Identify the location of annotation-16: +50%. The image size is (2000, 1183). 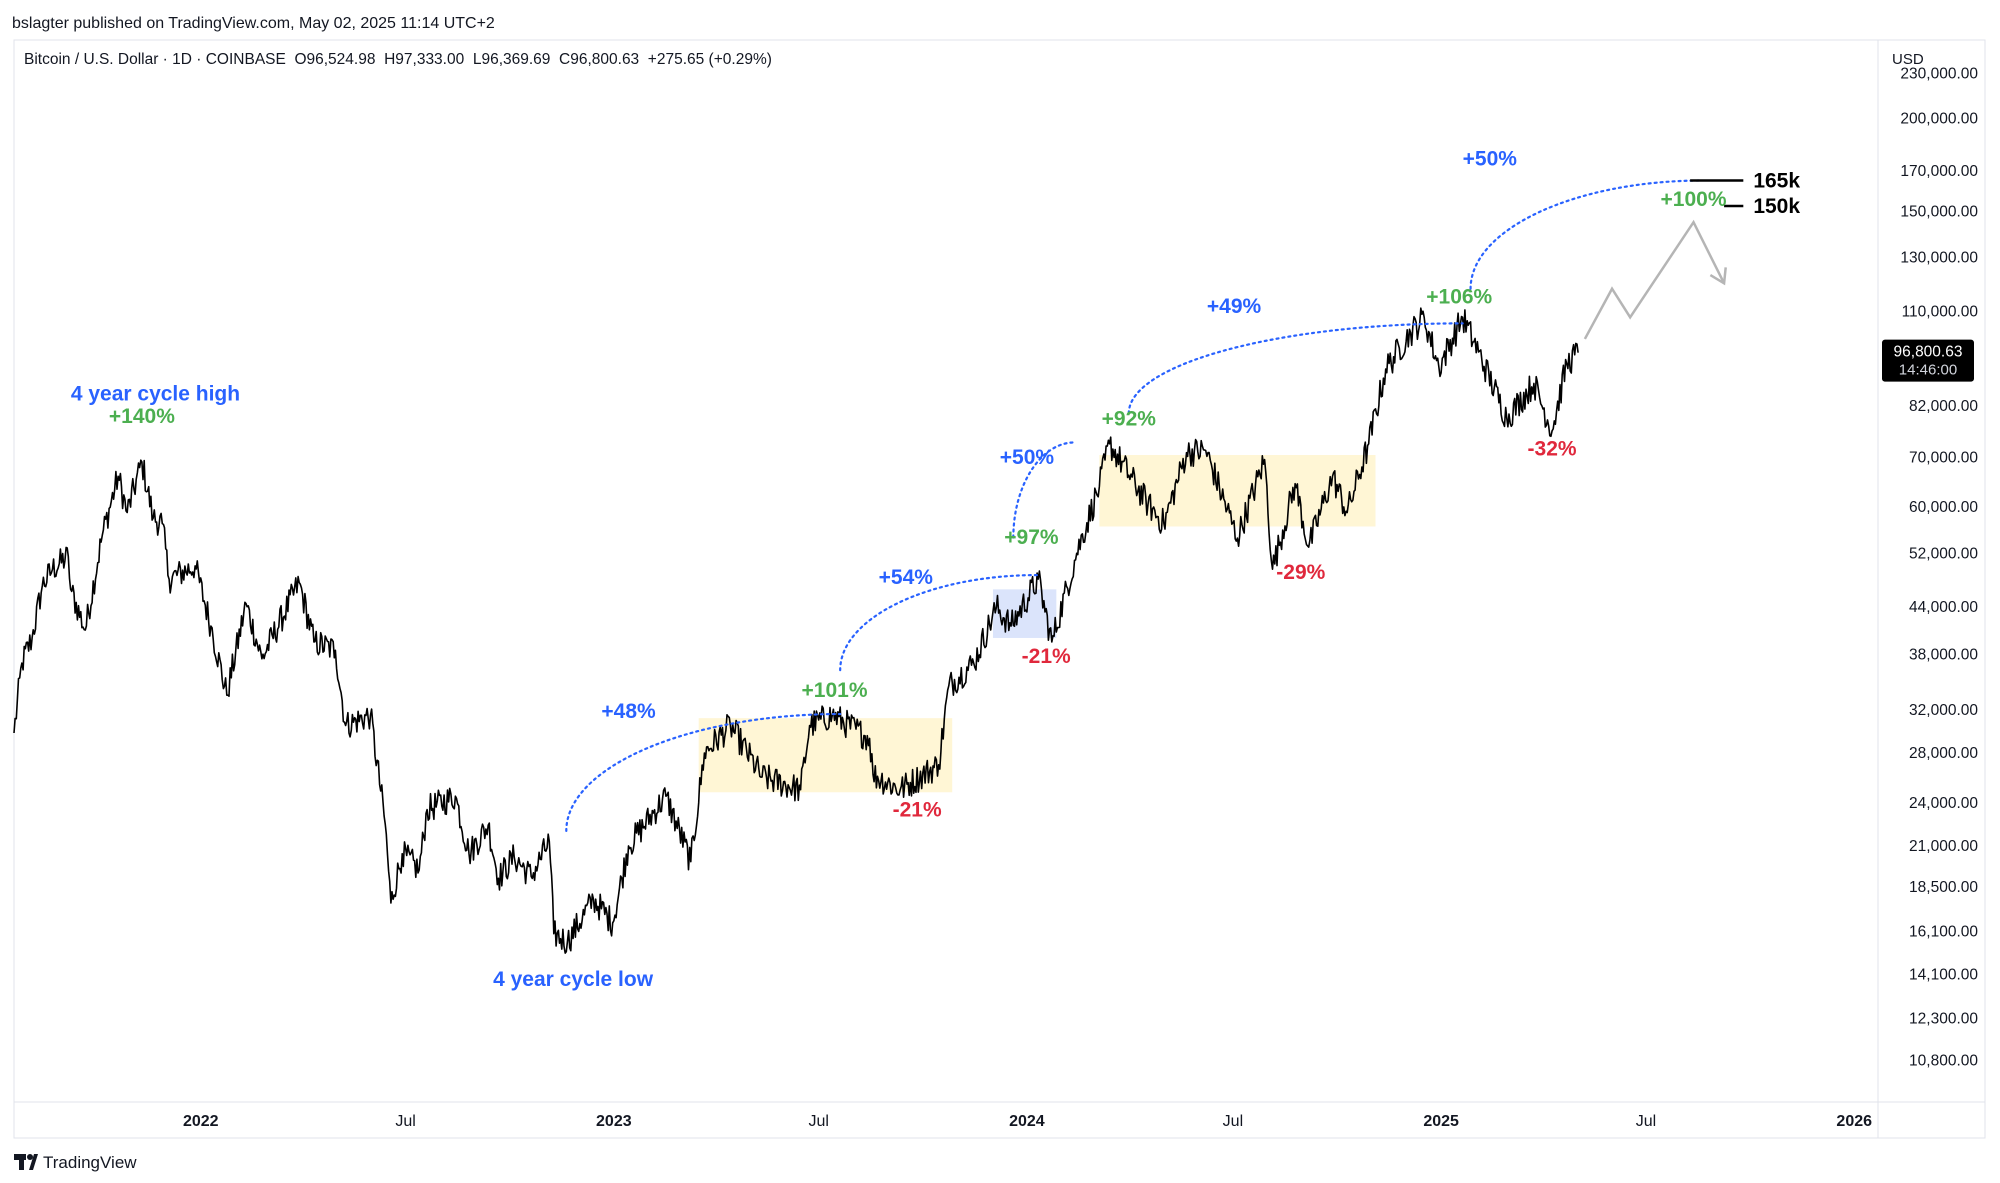
(1490, 158).